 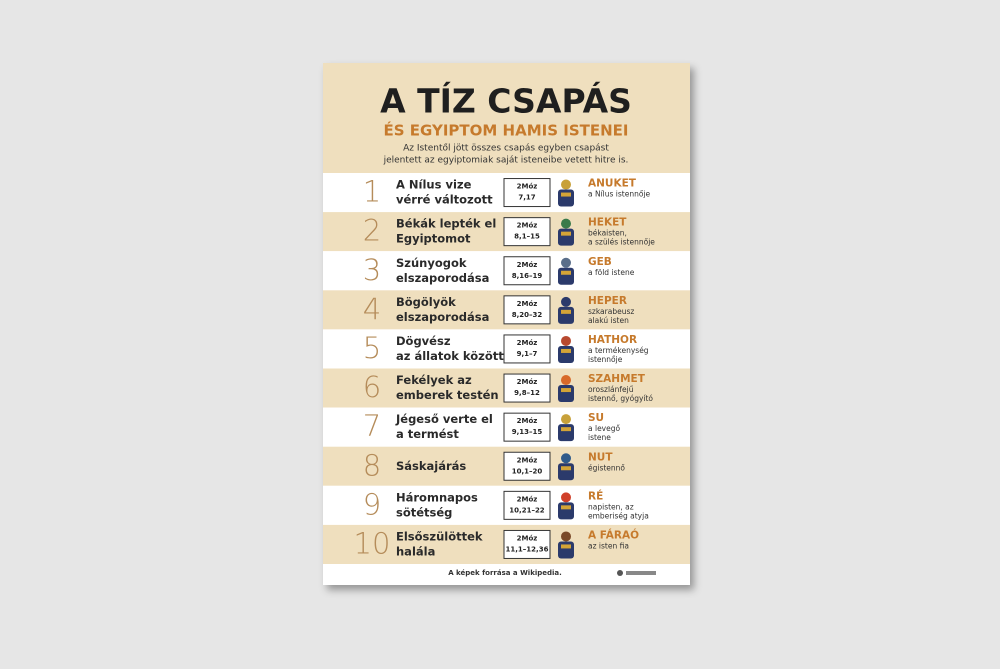 I want to click on god-desc: a levegő, so click(x=604, y=428).